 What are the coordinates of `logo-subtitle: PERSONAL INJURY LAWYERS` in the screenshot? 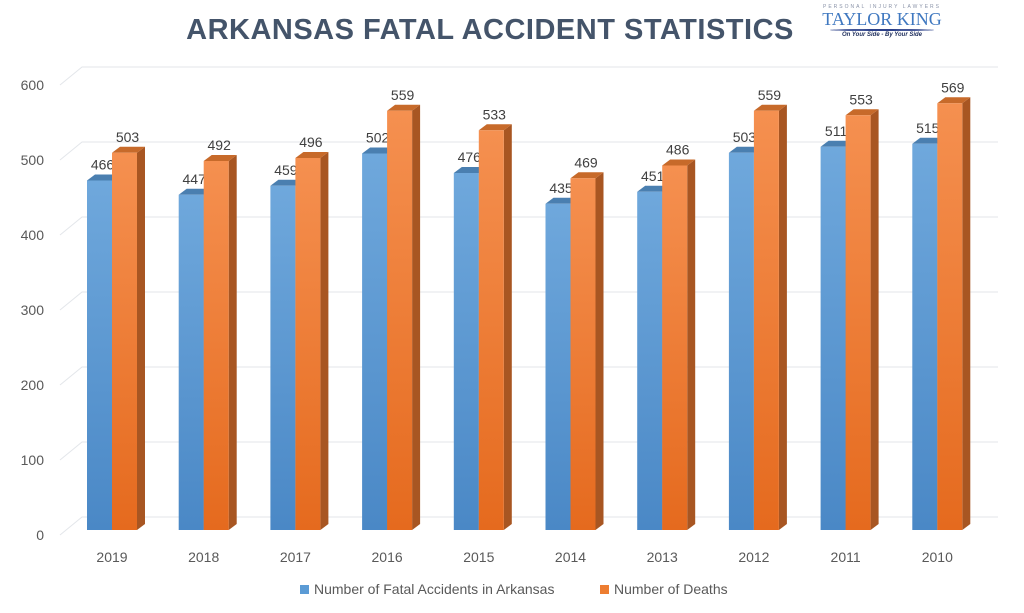 It's located at (882, 7).